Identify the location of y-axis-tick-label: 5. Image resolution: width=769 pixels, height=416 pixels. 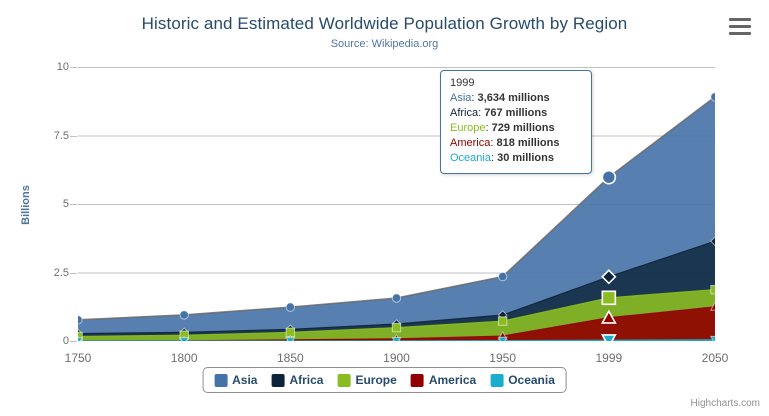
(65, 204).